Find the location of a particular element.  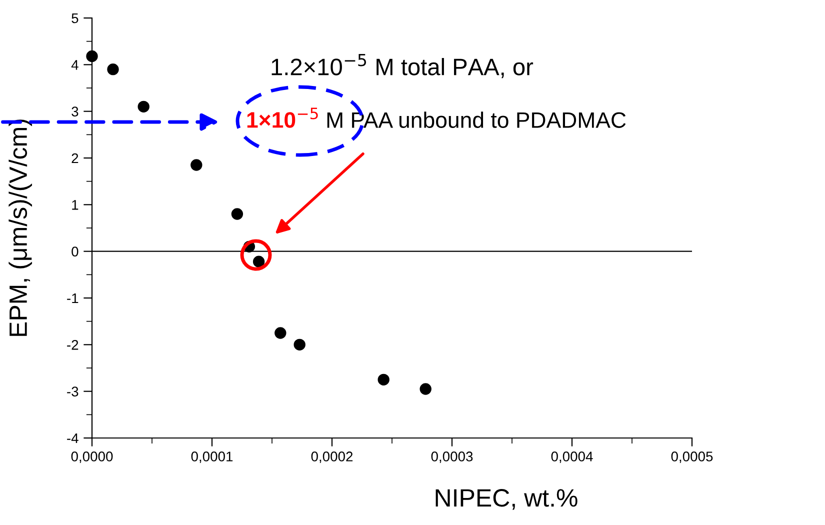

y-tick-label: 3 is located at coordinates (75, 111).